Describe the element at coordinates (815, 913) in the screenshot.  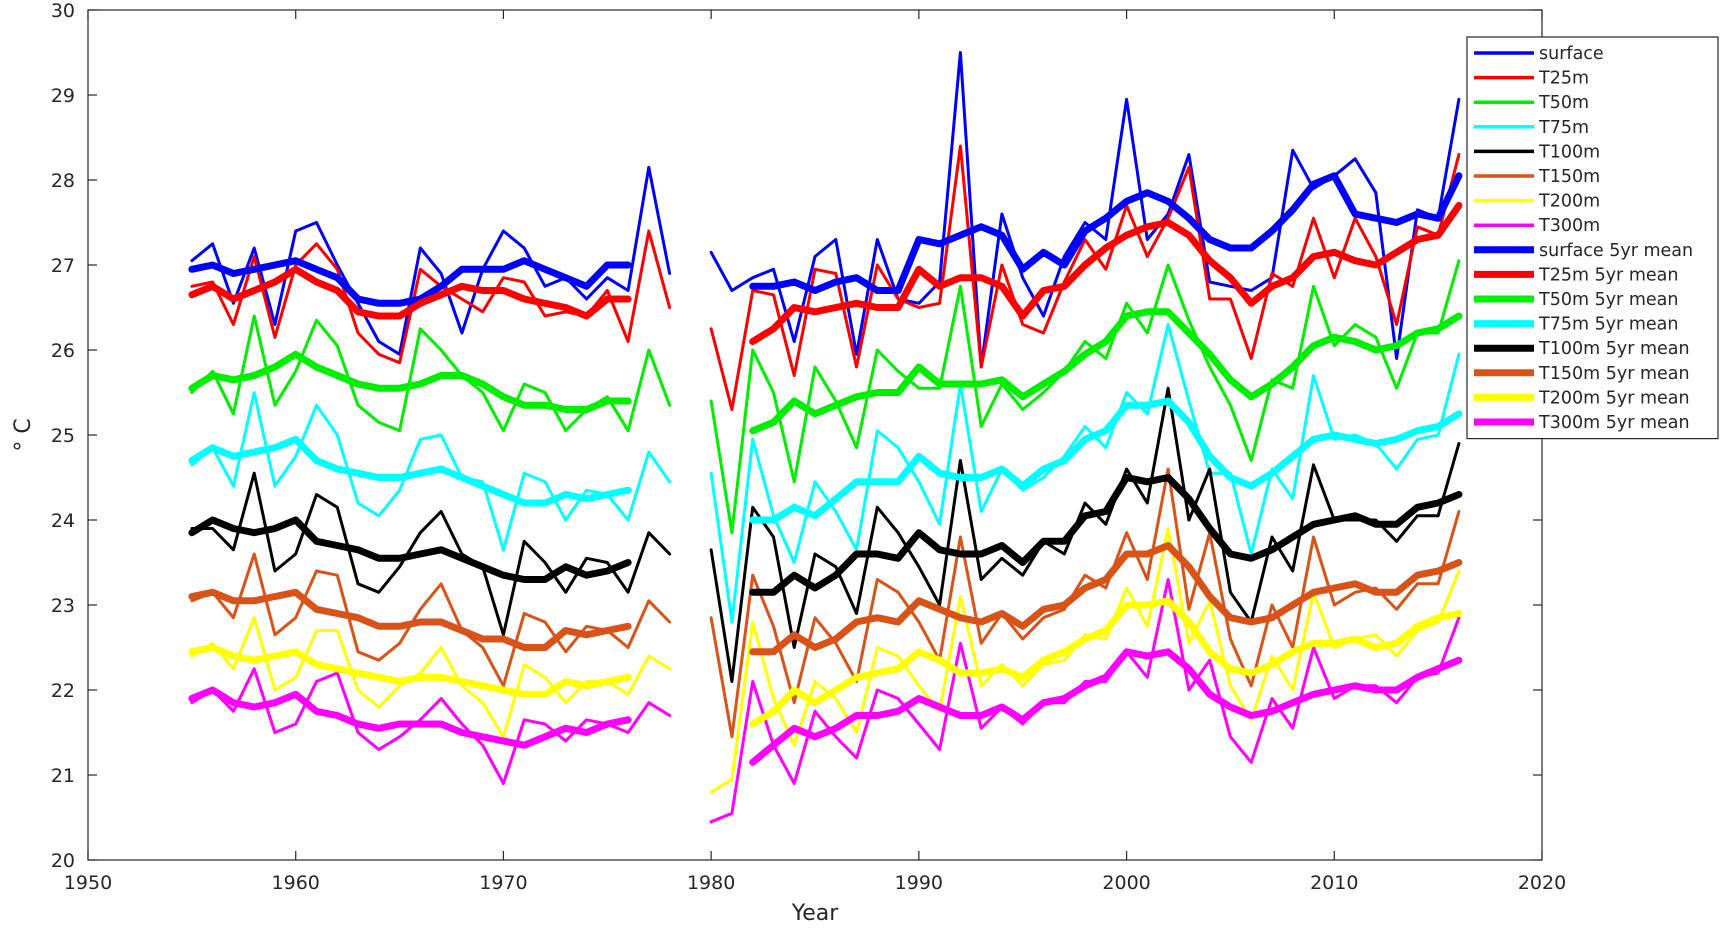
I see `x-axis-title: Year` at that location.